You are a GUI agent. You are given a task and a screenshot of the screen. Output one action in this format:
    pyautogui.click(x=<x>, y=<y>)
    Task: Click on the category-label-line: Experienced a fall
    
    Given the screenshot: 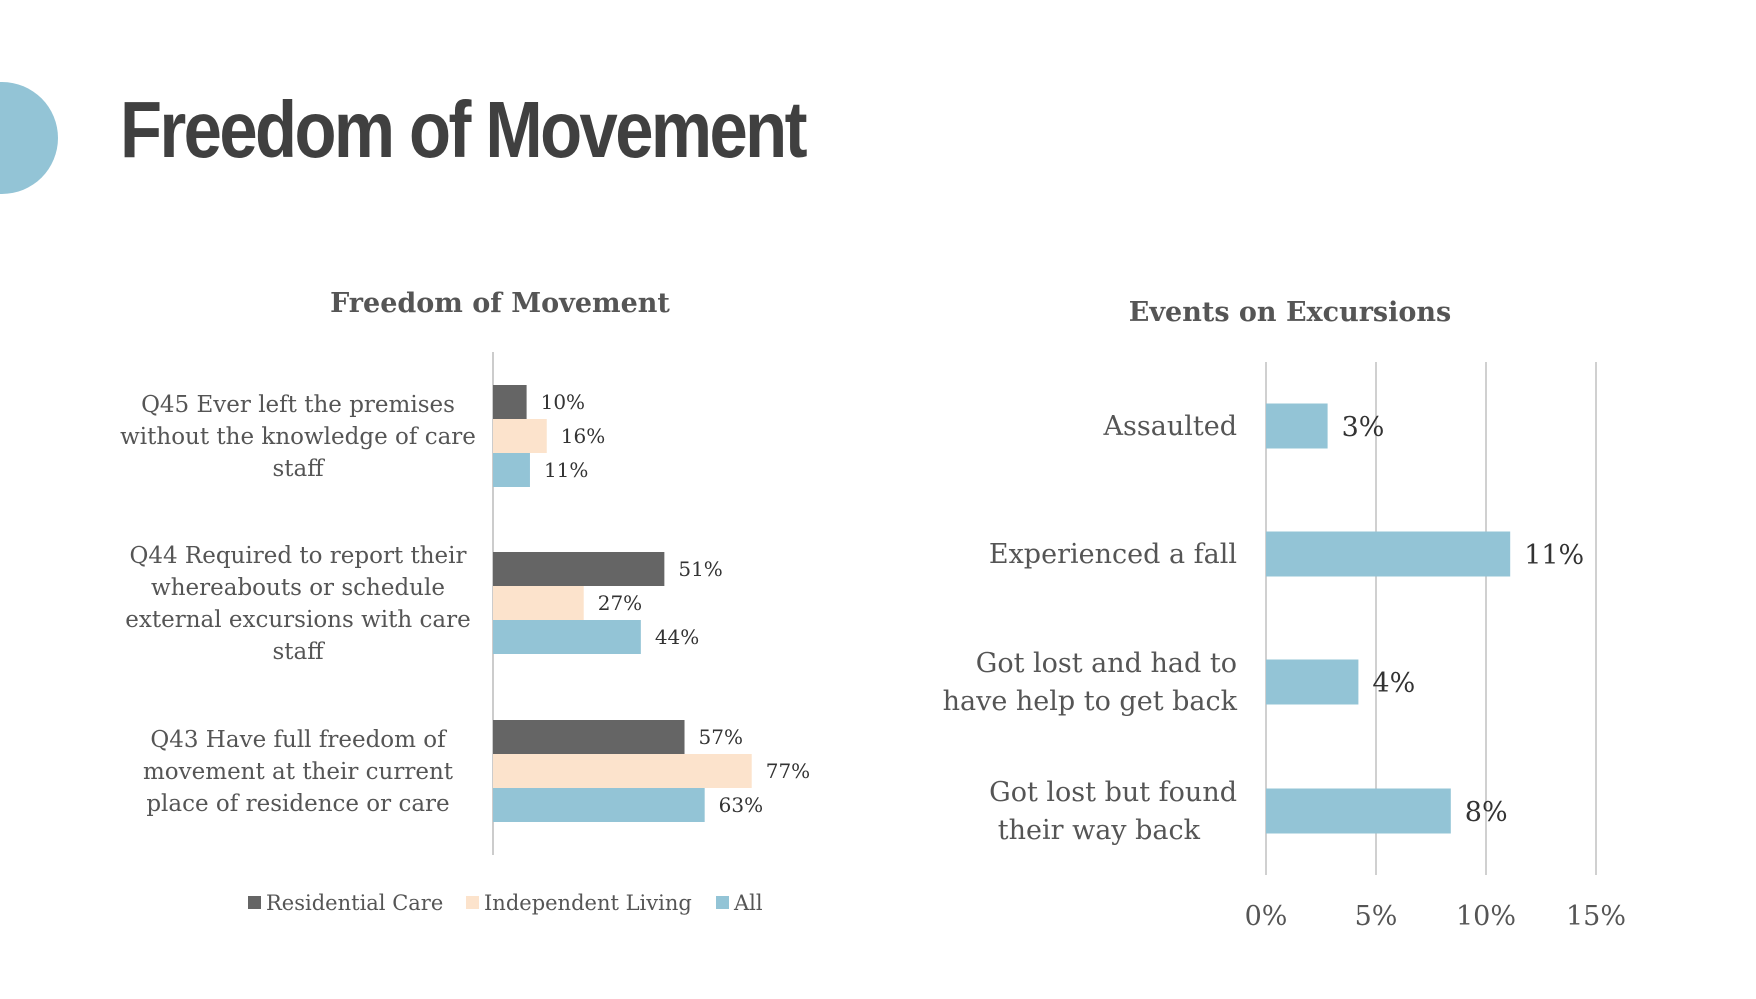 What is the action you would take?
    pyautogui.click(x=1113, y=554)
    